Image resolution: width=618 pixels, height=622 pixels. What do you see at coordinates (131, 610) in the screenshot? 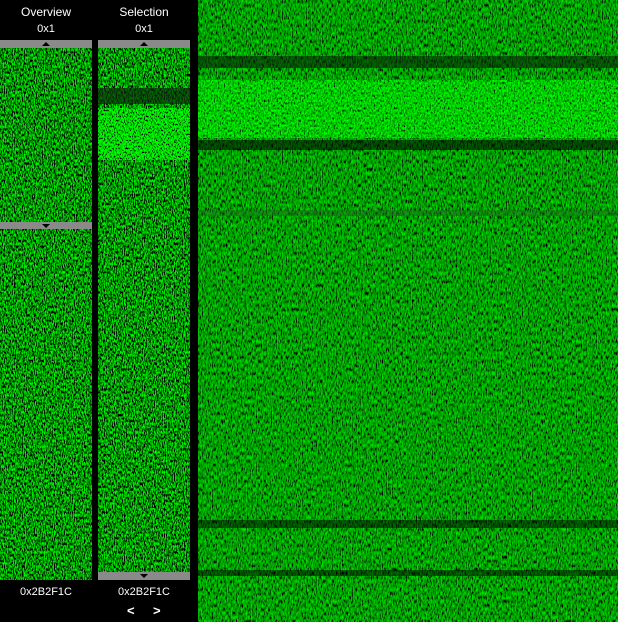
I see `prev-button: <` at bounding box center [131, 610].